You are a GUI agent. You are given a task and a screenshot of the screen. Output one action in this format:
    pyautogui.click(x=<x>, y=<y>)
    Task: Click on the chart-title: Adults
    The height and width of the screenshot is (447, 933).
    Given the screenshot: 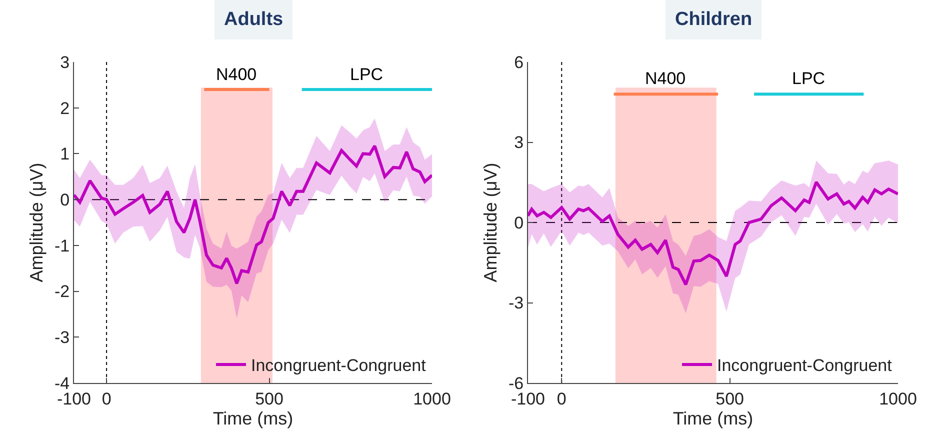 What is the action you would take?
    pyautogui.click(x=254, y=19)
    